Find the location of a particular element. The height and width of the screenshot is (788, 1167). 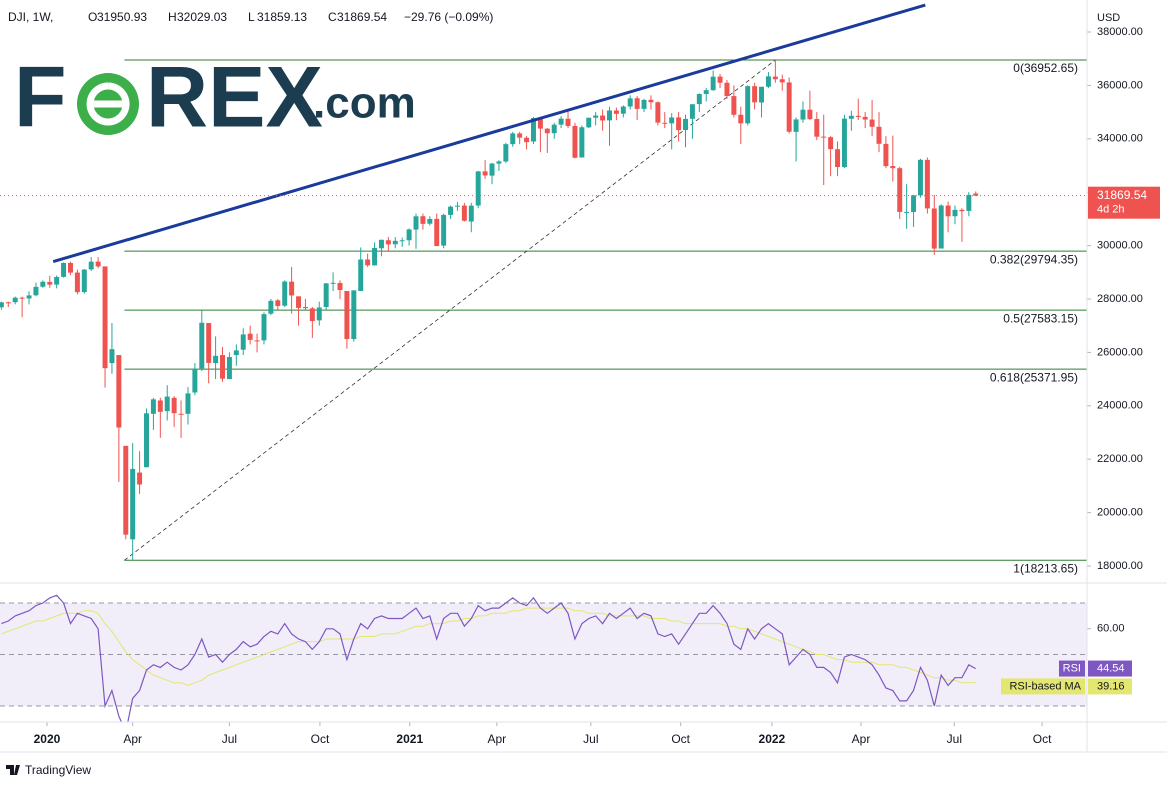

countdown: 4d 2h is located at coordinates (1111, 210).